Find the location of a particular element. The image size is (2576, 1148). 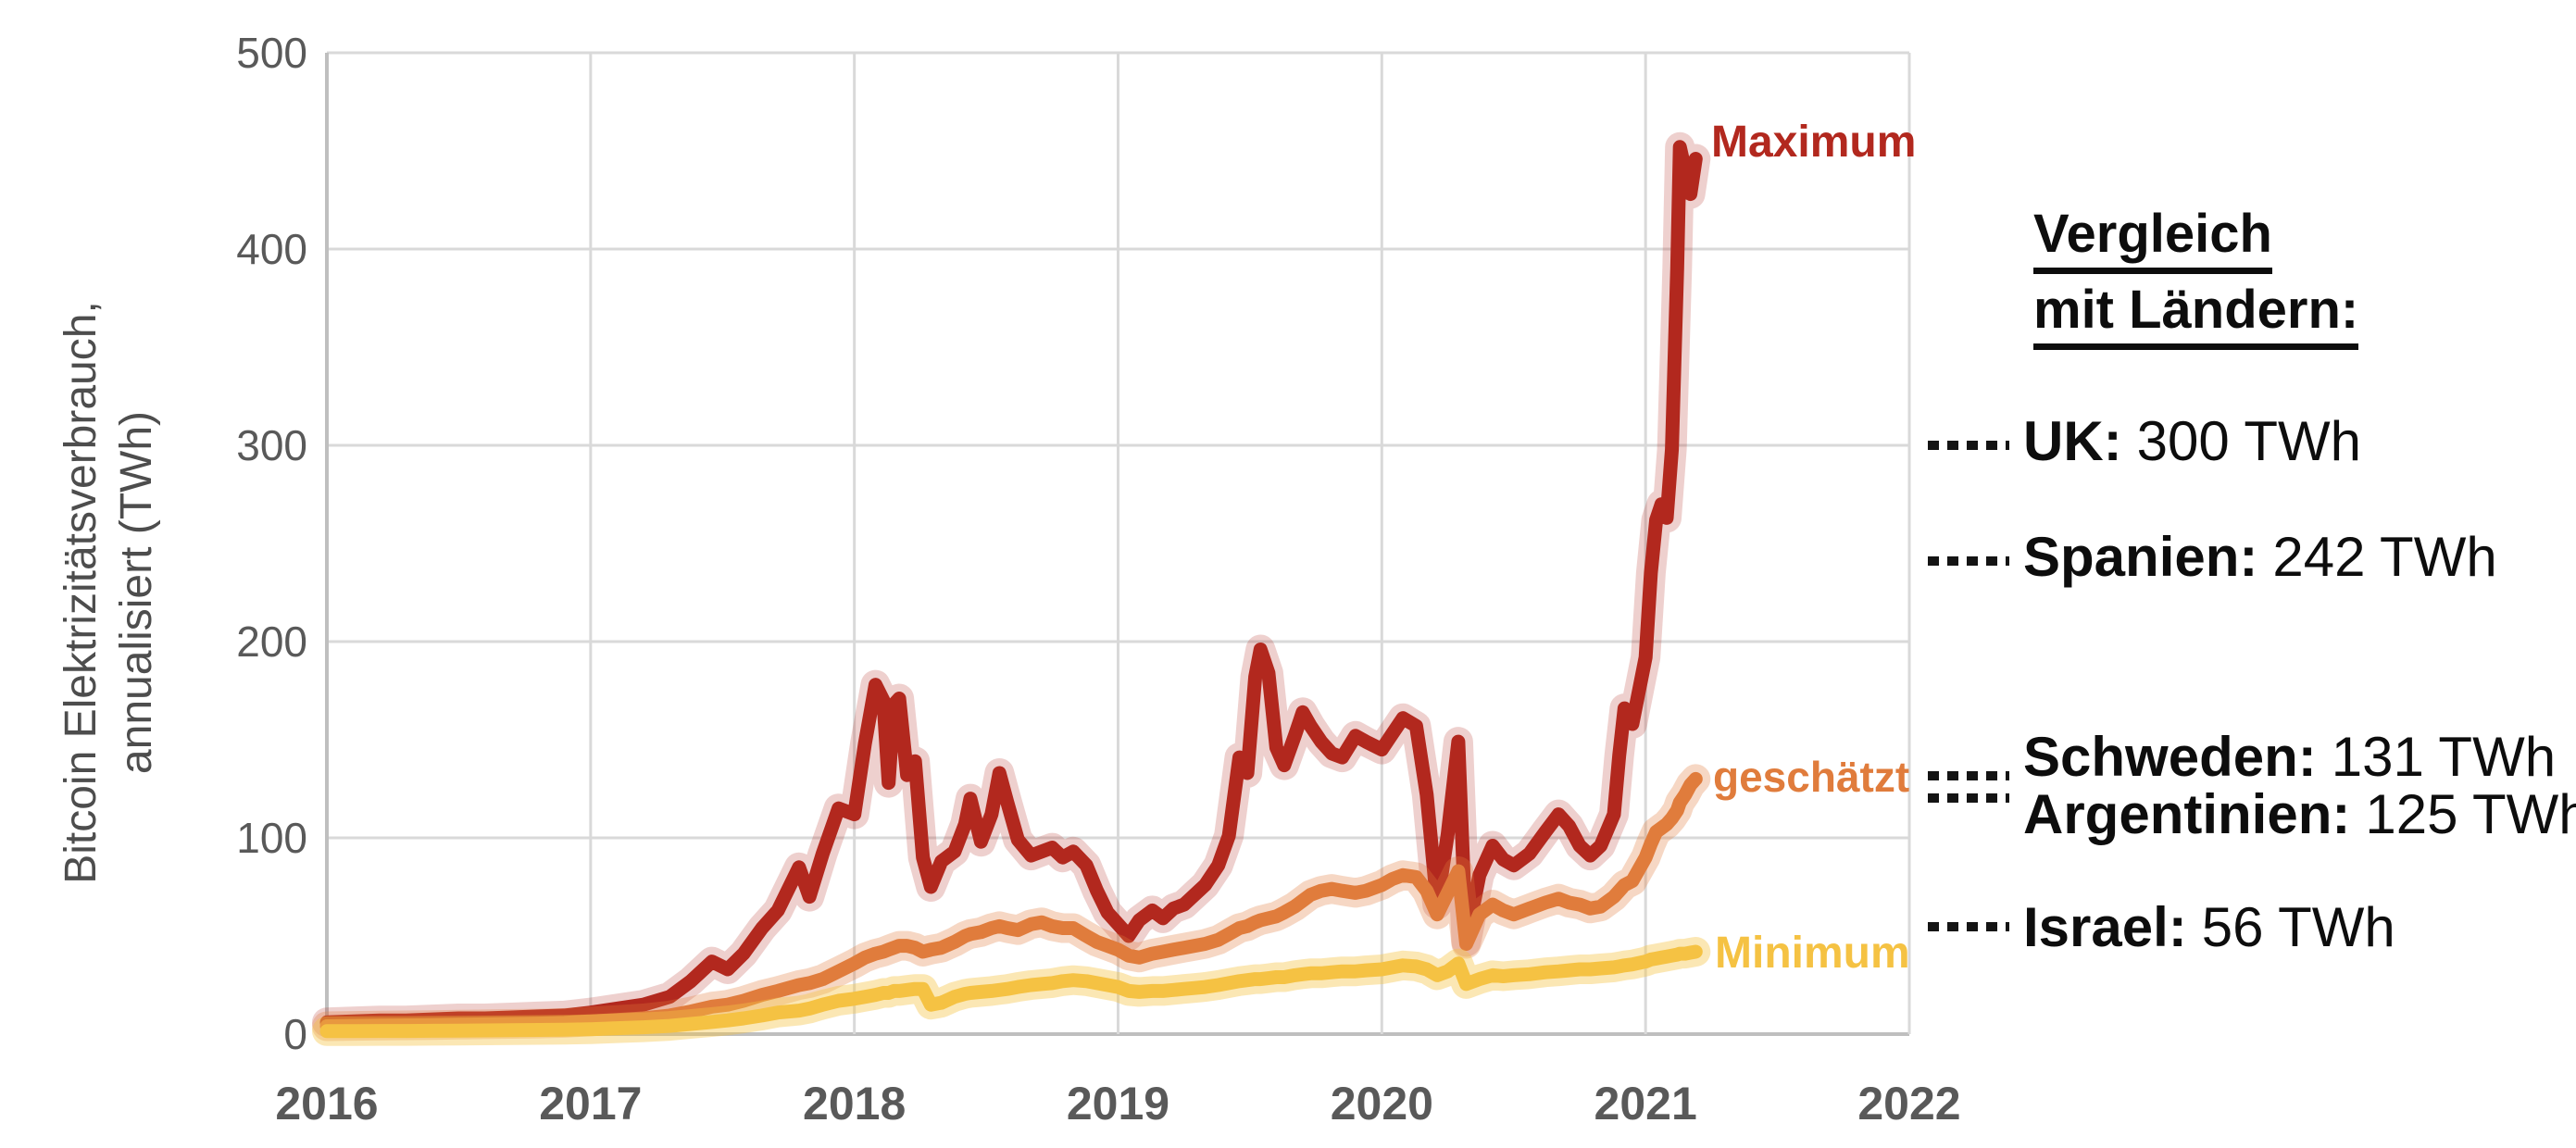

comparison-item-uk: UK: 300 TWh is located at coordinates (2192, 441).